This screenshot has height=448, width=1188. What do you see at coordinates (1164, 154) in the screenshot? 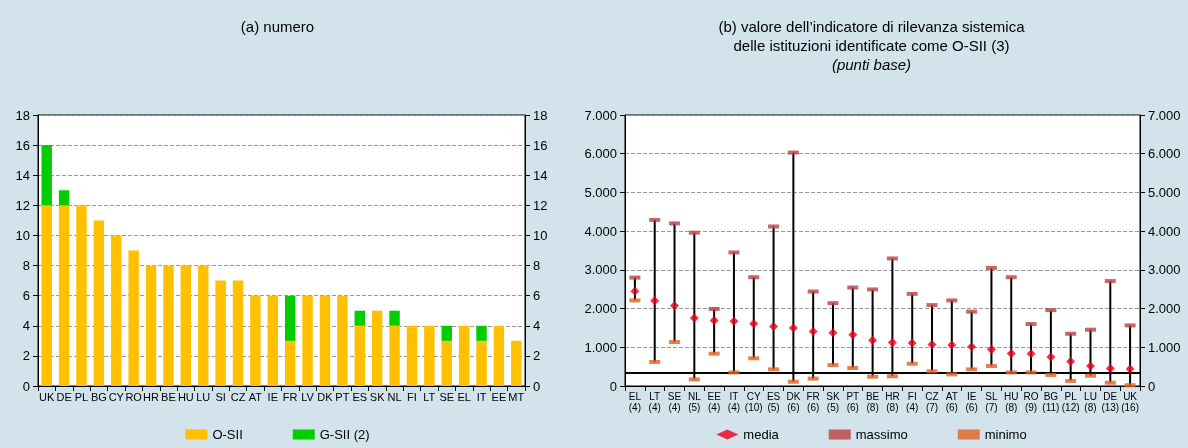
I see `y2-tick-label: 6.000` at bounding box center [1164, 154].